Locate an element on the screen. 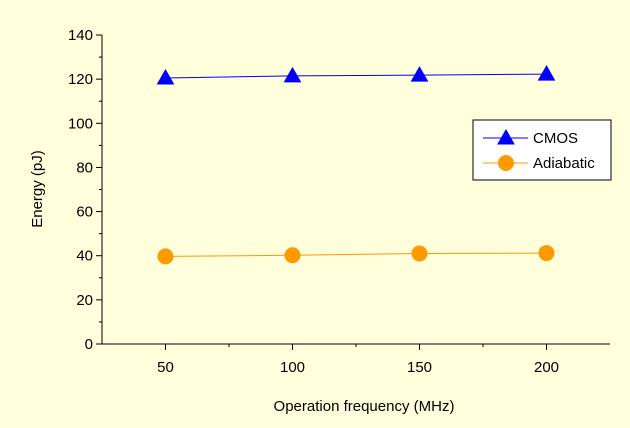 The image size is (630, 428). x-tick-label: 50 is located at coordinates (165, 367).